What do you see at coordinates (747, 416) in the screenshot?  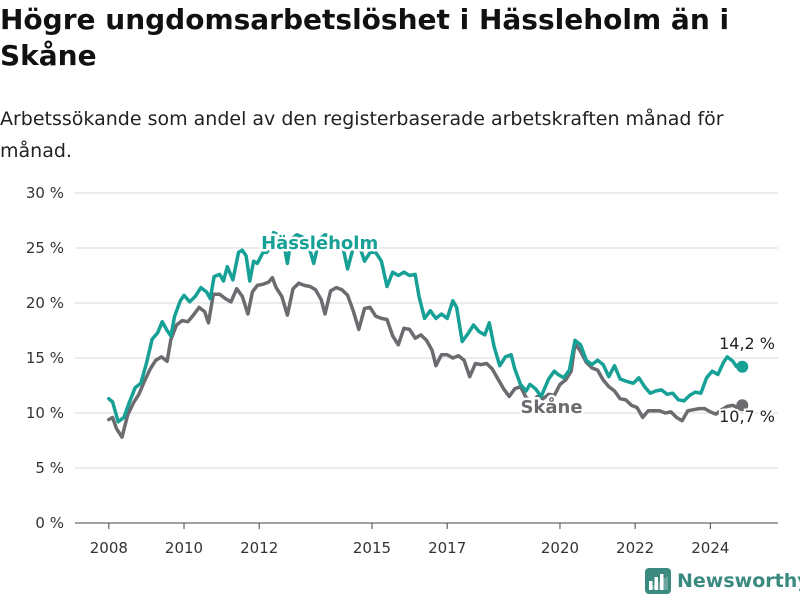 I see `end-value-label-skane: 10,7 %` at bounding box center [747, 416].